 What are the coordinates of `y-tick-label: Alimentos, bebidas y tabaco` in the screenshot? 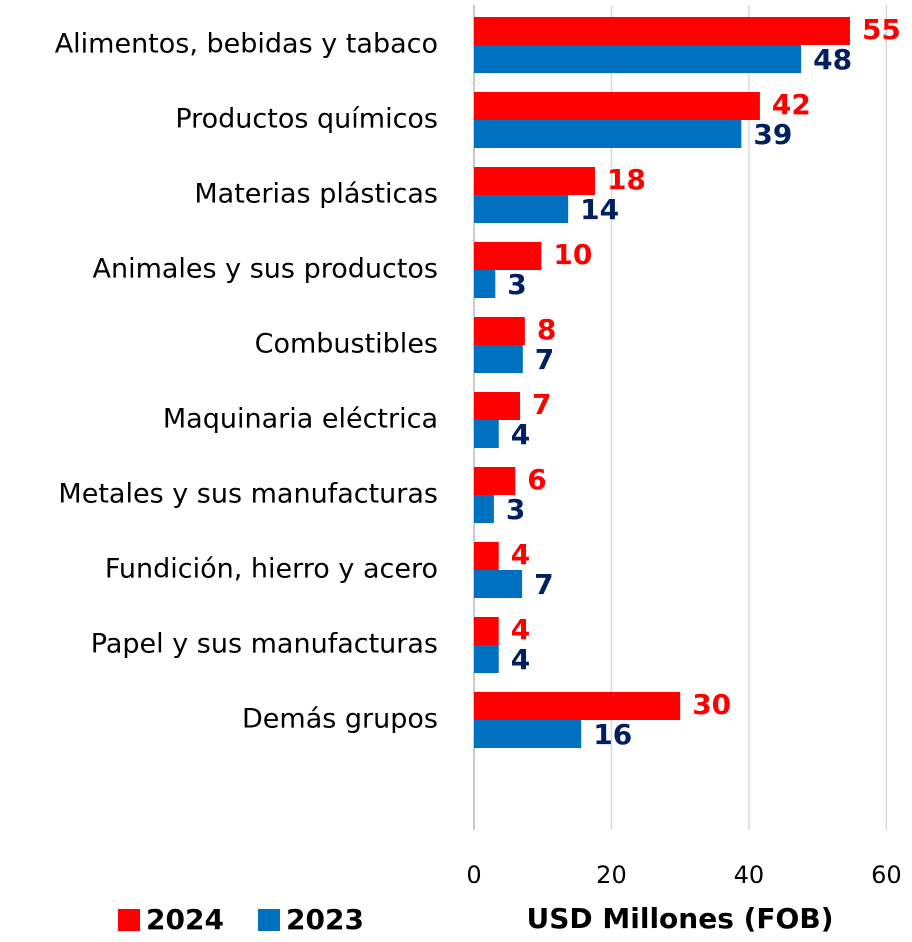 It's located at (246, 44).